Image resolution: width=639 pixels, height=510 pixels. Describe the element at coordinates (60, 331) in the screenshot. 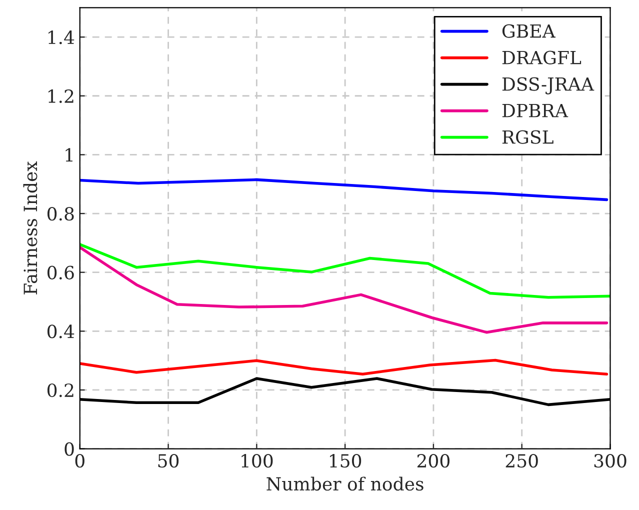

I see `y-tick-label: 0.4` at that location.